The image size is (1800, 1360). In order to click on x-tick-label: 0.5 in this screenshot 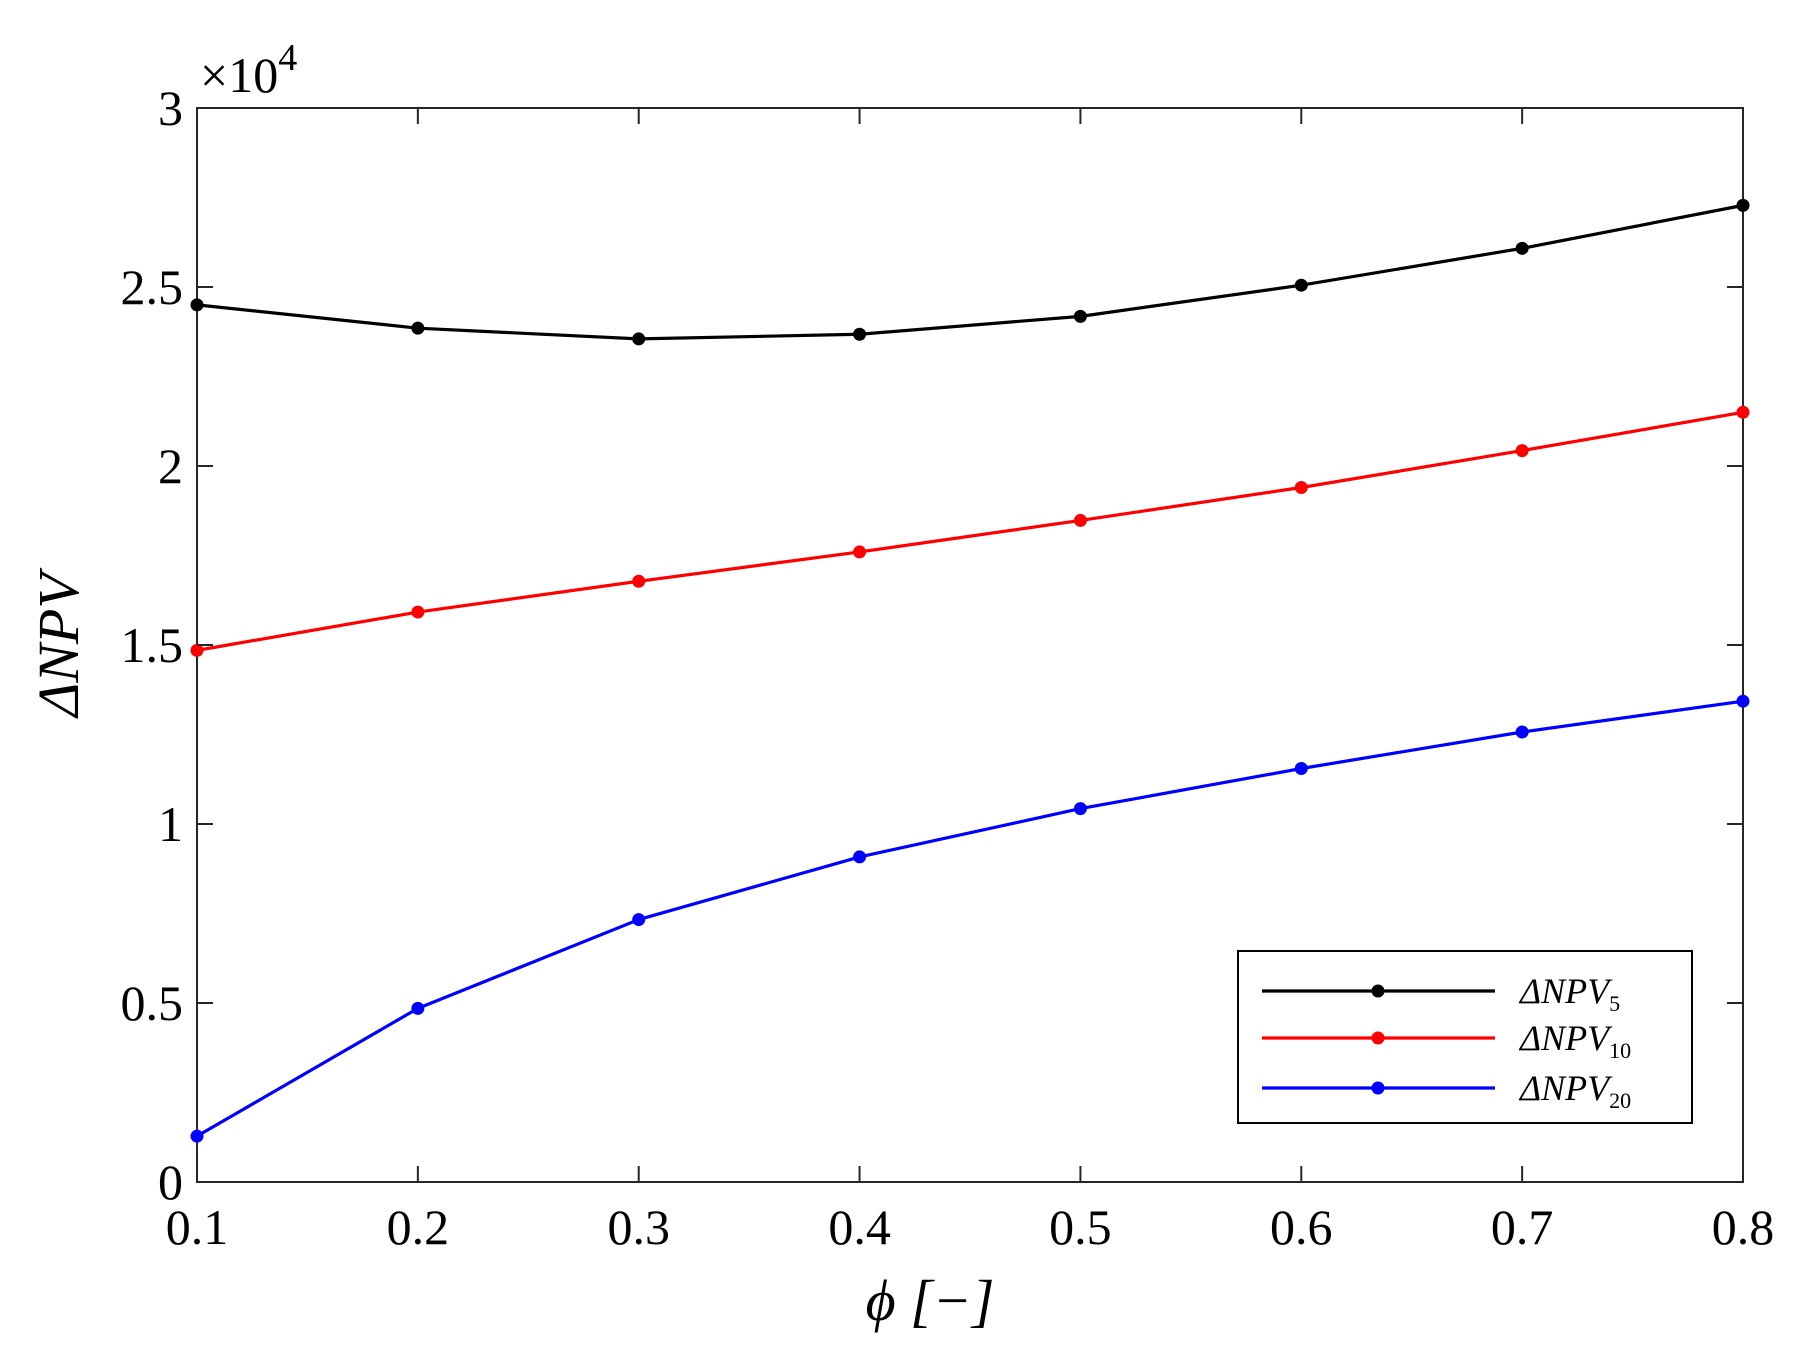, I will do `click(1080, 1227)`.